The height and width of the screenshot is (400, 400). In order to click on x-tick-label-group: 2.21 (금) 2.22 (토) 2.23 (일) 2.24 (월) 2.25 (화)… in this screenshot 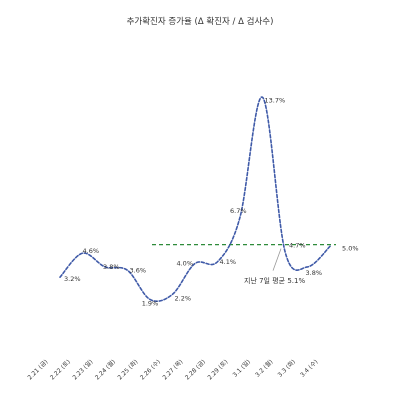, I will do `click(172, 370)`.